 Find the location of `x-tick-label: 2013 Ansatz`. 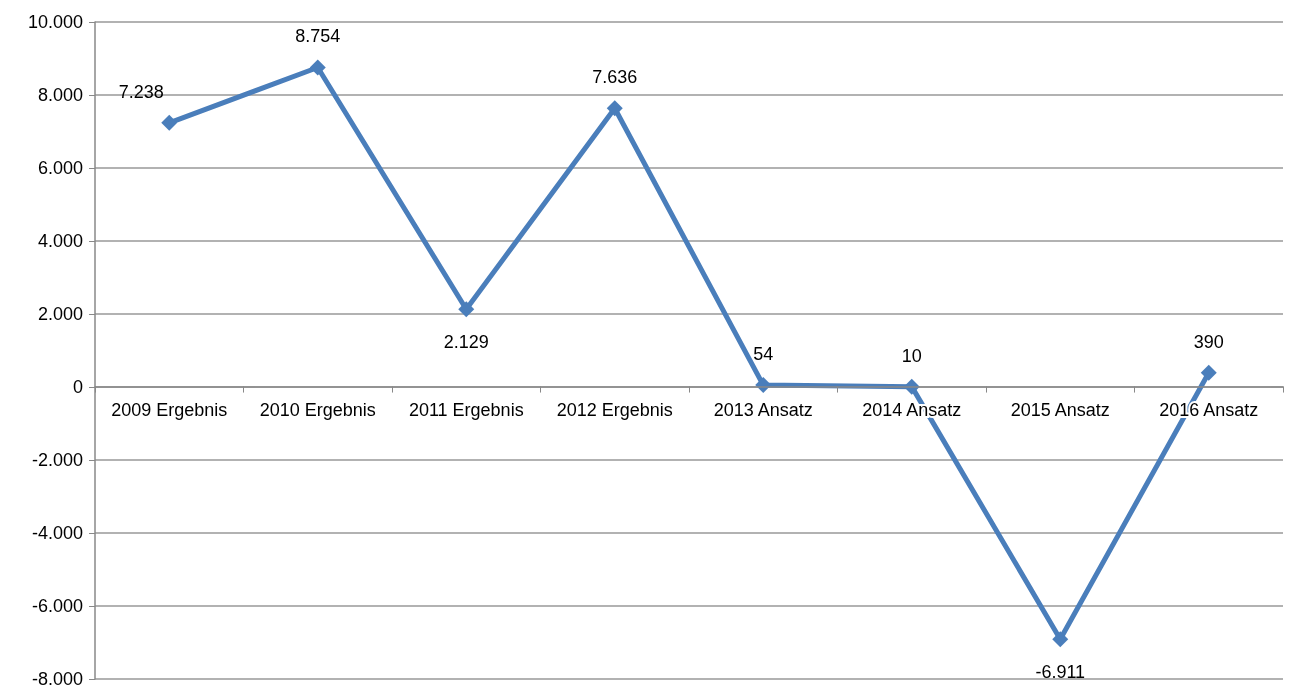

x-tick-label: 2013 Ansatz is located at coordinates (763, 409).